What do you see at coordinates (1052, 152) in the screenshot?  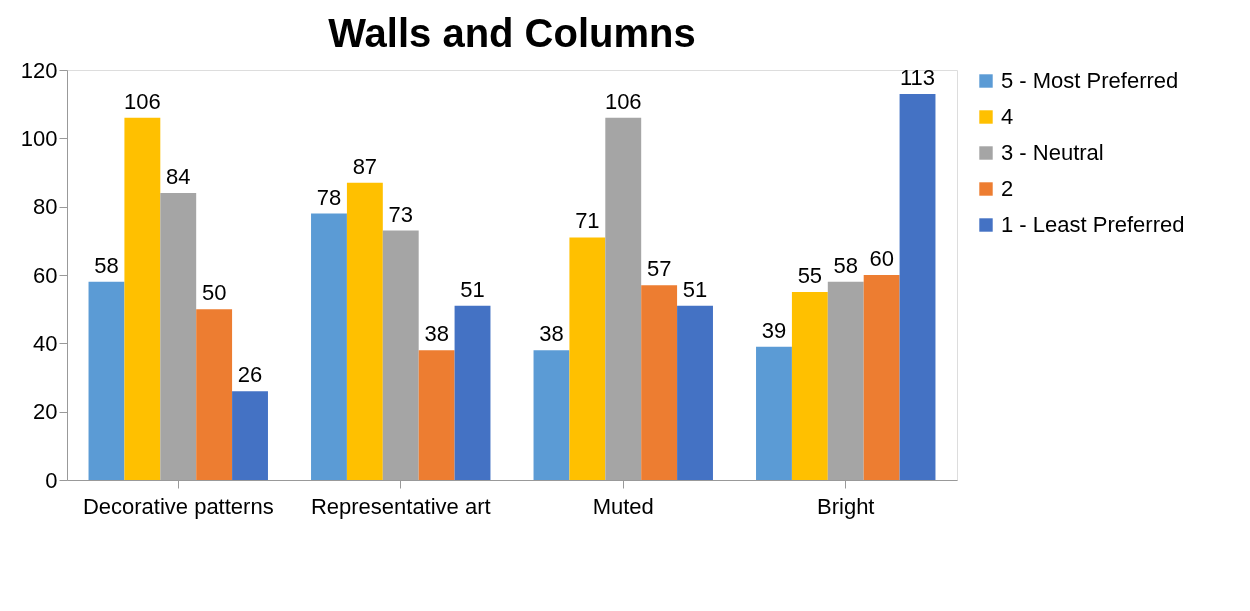 I see `legend-label: 3 - Neutral` at bounding box center [1052, 152].